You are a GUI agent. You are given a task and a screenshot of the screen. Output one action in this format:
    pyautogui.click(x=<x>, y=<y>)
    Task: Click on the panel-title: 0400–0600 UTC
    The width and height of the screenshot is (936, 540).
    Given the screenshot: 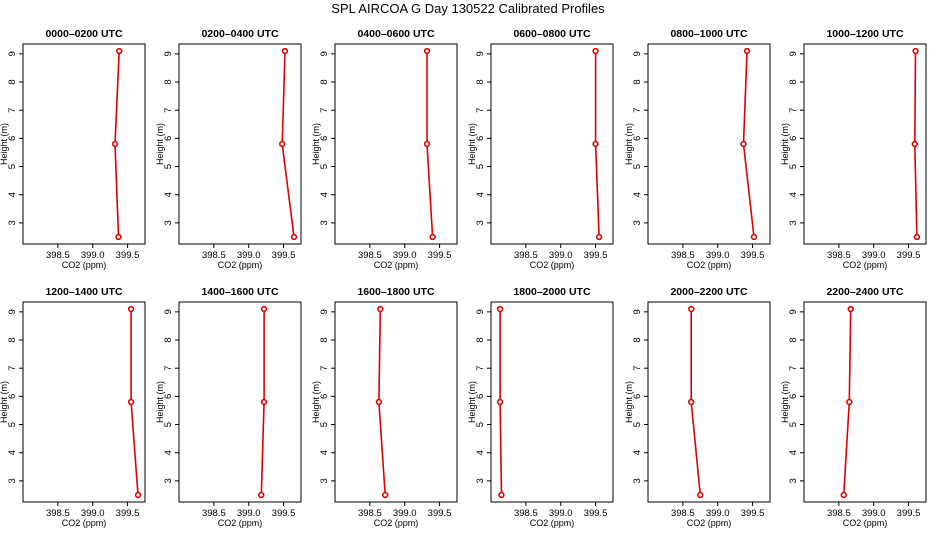 What is the action you would take?
    pyautogui.click(x=395, y=34)
    